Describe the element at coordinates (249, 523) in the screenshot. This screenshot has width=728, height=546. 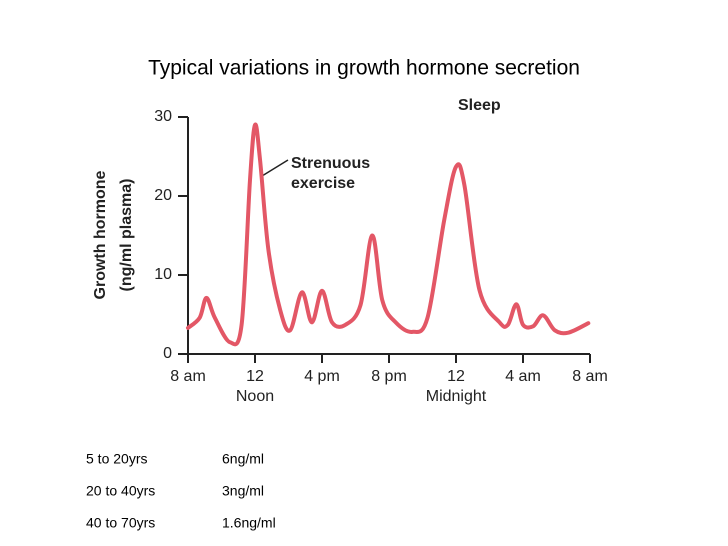
I see `table-cell: 1.6ng/ml` at that location.